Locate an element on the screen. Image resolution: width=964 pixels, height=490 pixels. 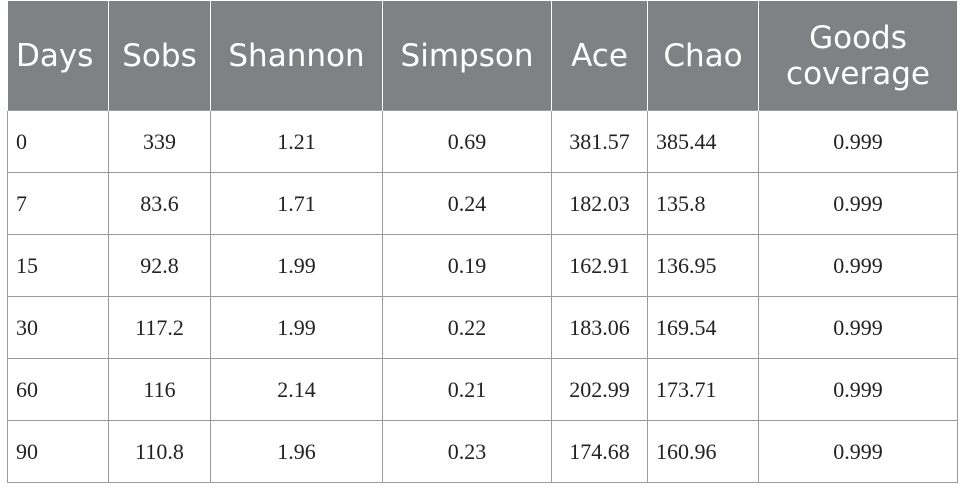
table-cell: 162.91 is located at coordinates (599, 265).